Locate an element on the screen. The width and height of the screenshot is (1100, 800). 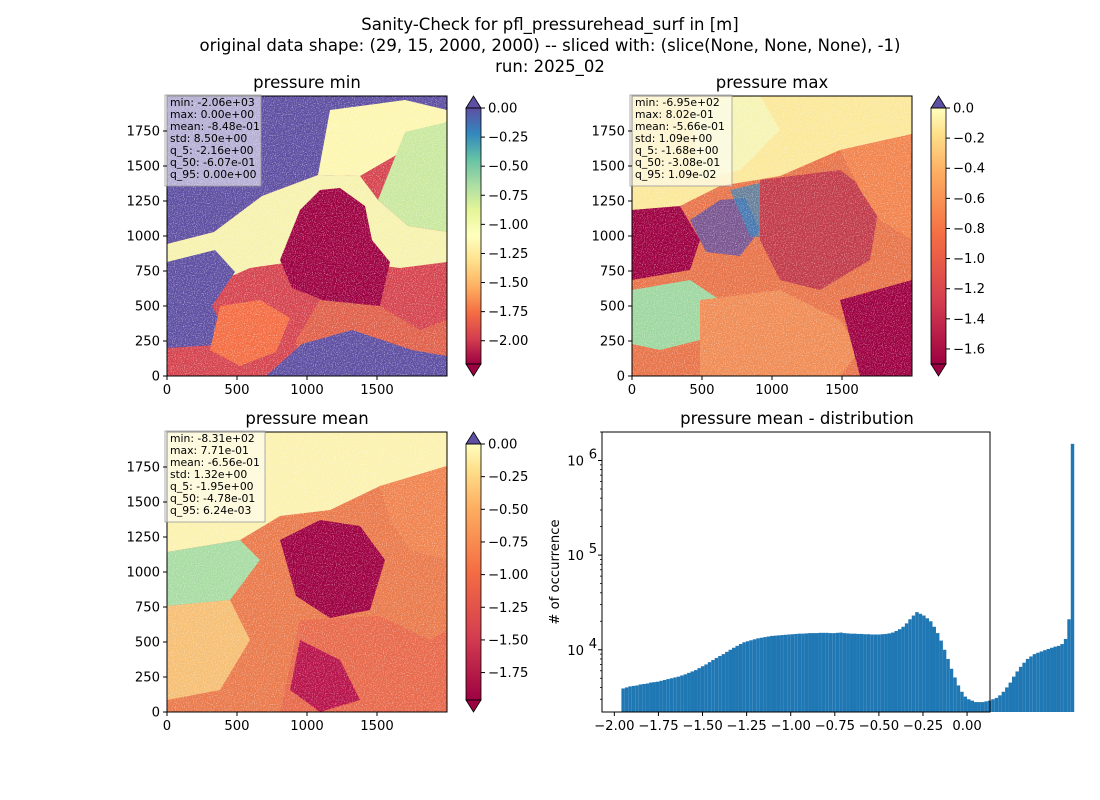
y-tick-label: 10 is located at coordinates (575, 556).